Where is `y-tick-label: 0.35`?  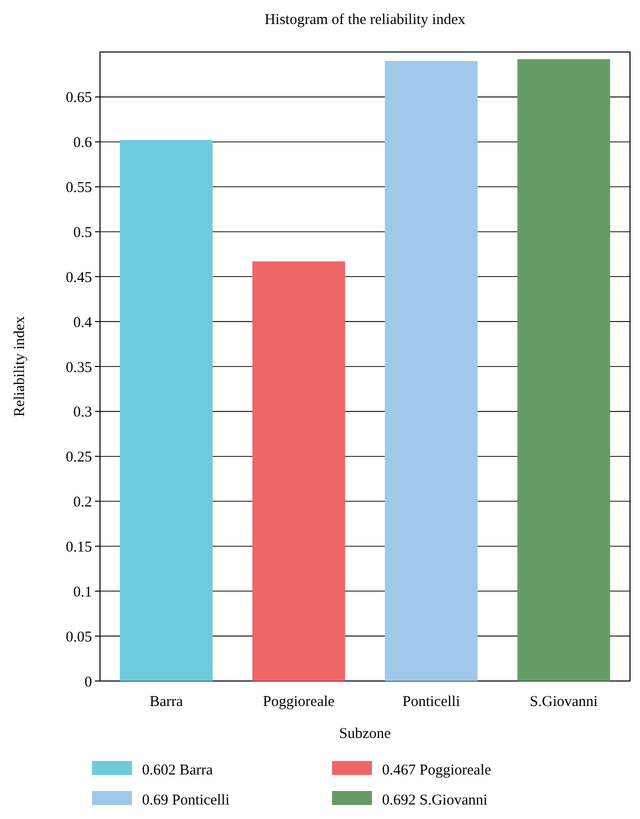 y-tick-label: 0.35 is located at coordinates (79, 368).